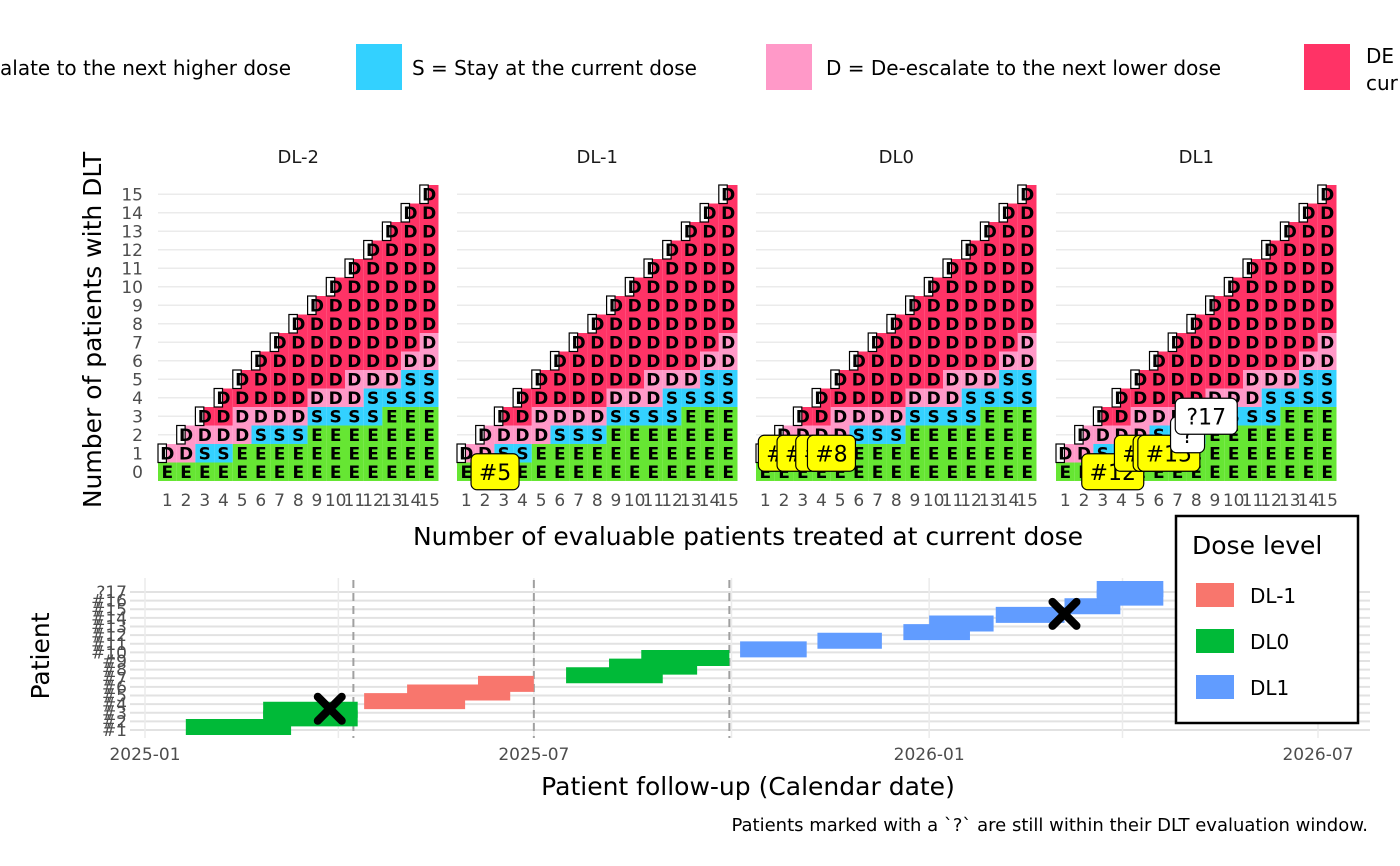 This screenshot has height=866, width=1400. What do you see at coordinates (137, 306) in the screenshot?
I see `y-tick-label: 9` at bounding box center [137, 306].